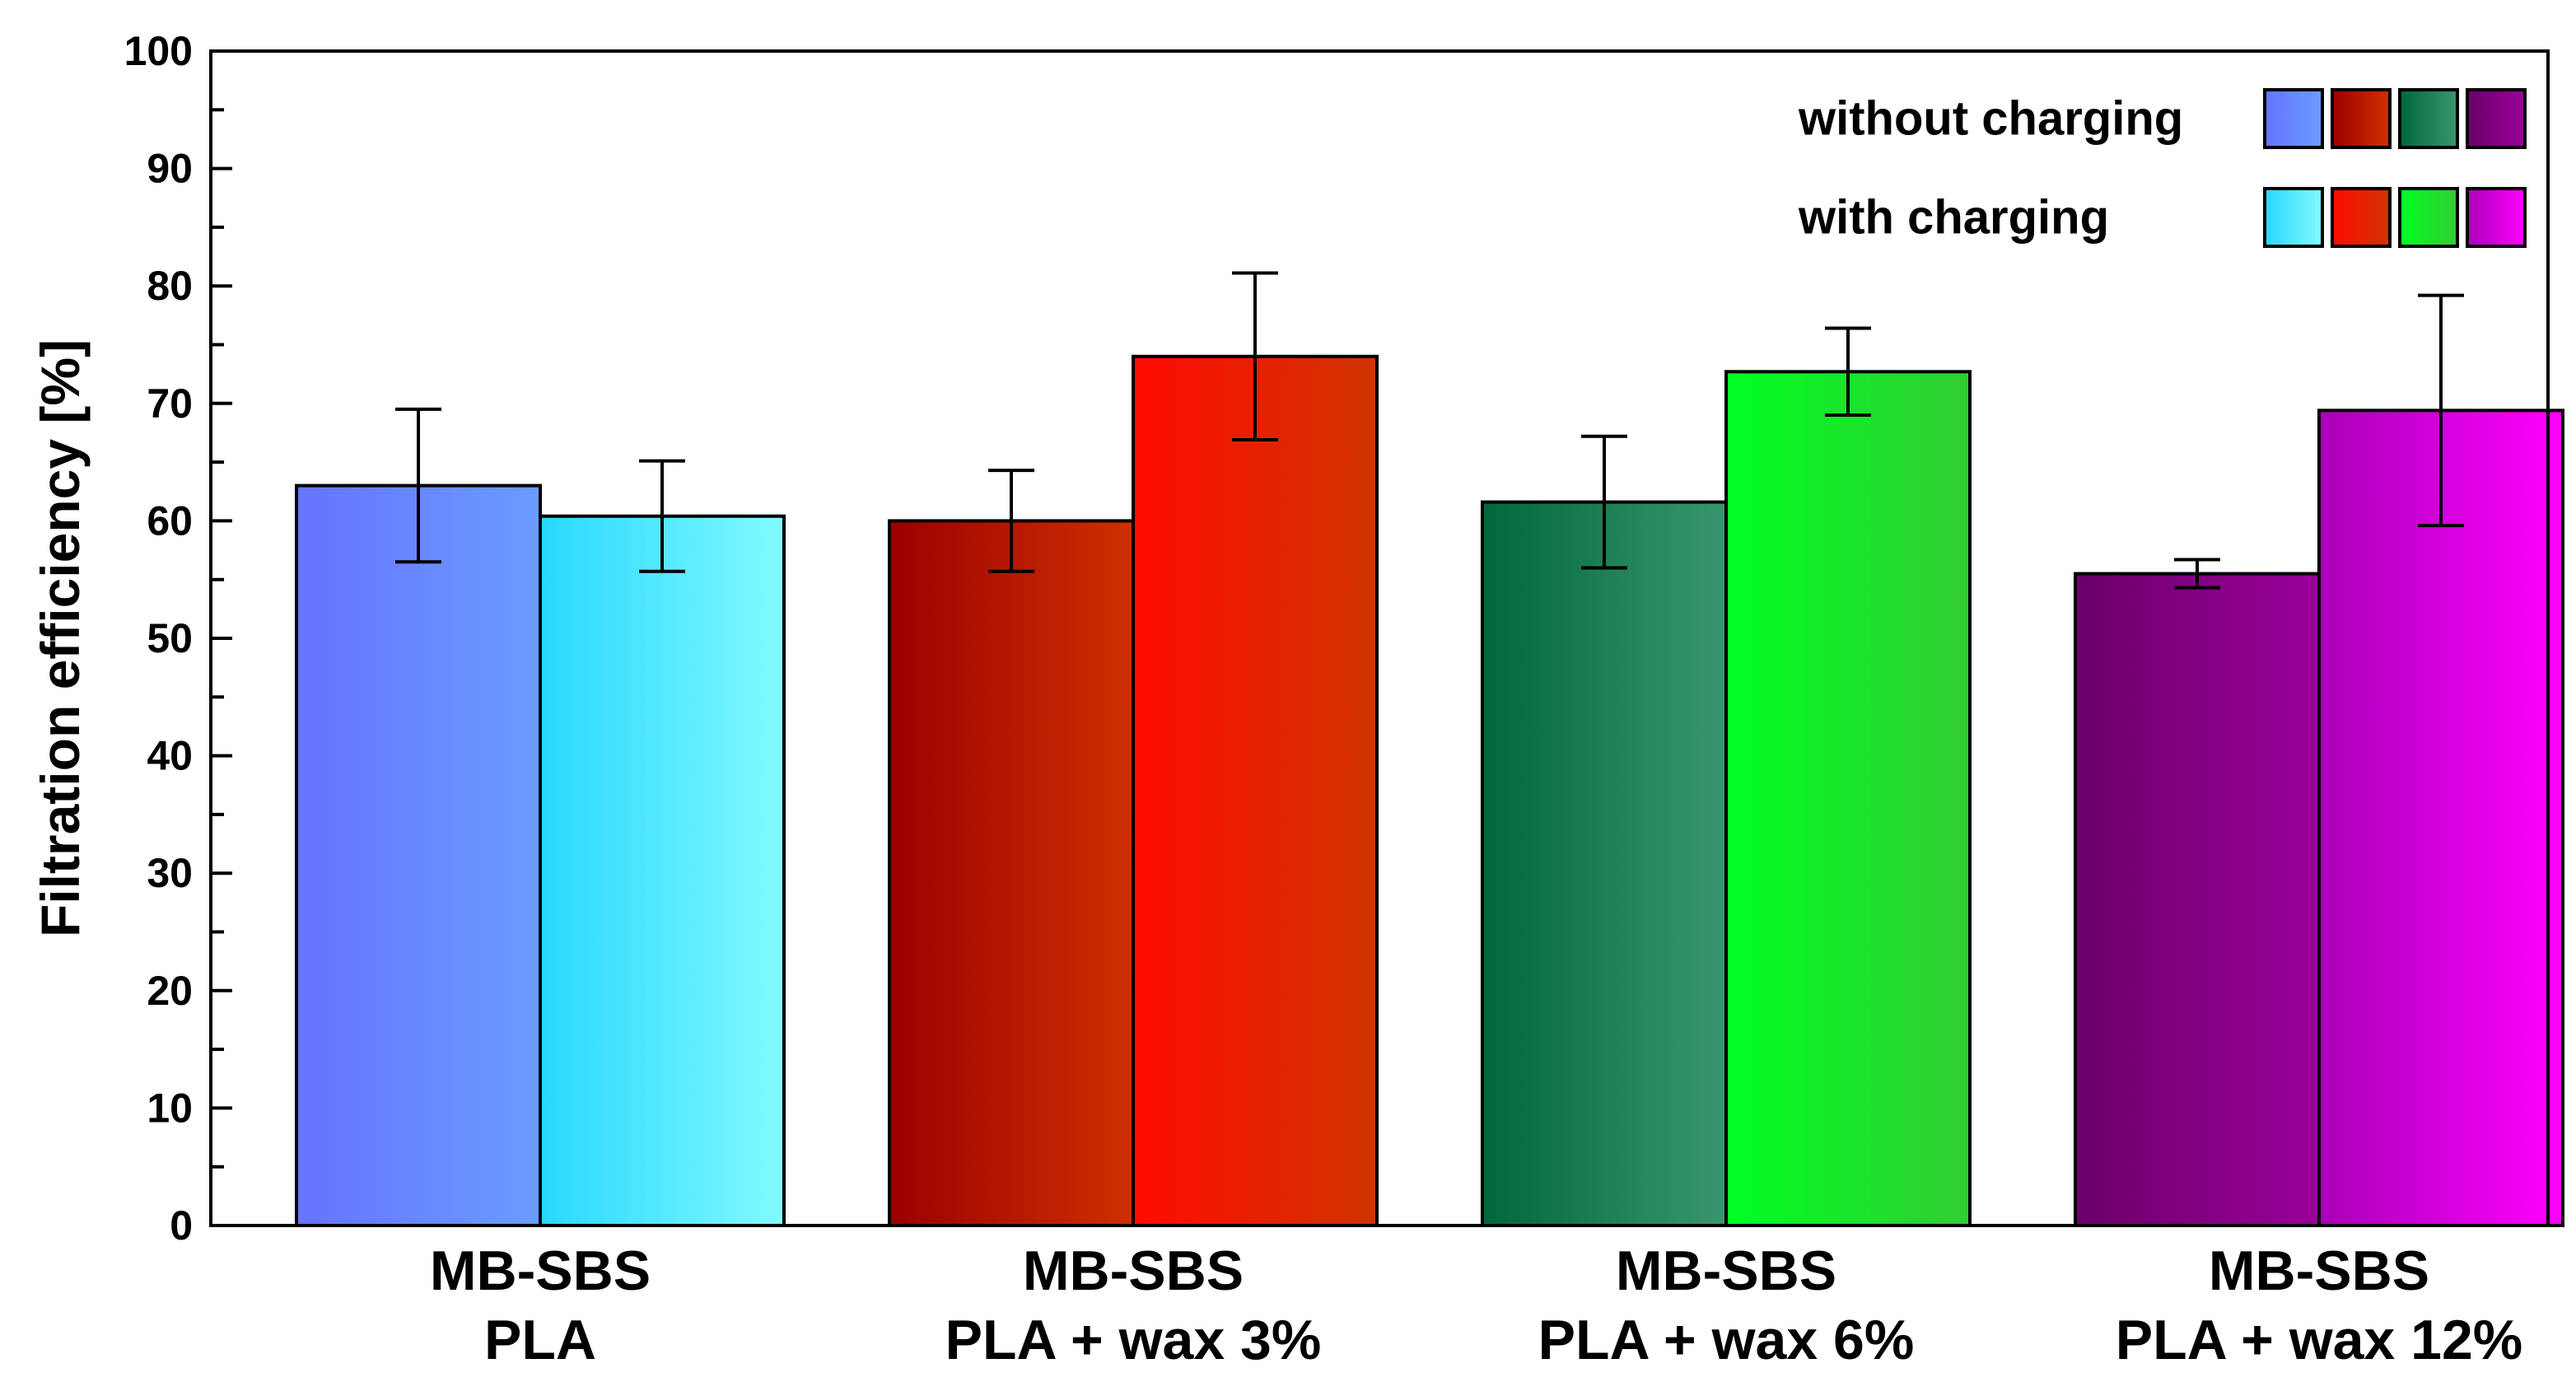 The image size is (2576, 1396). Describe the element at coordinates (170, 169) in the screenshot. I see `y-tick-label: 90` at that location.